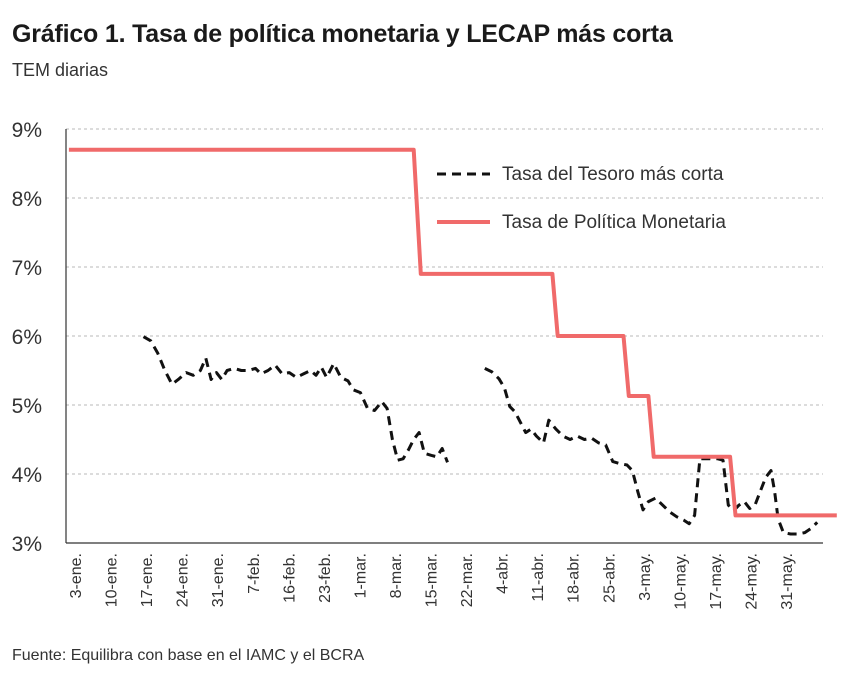 This screenshot has width=862, height=681. I want to click on y-tick-label: 5%, so click(27, 406).